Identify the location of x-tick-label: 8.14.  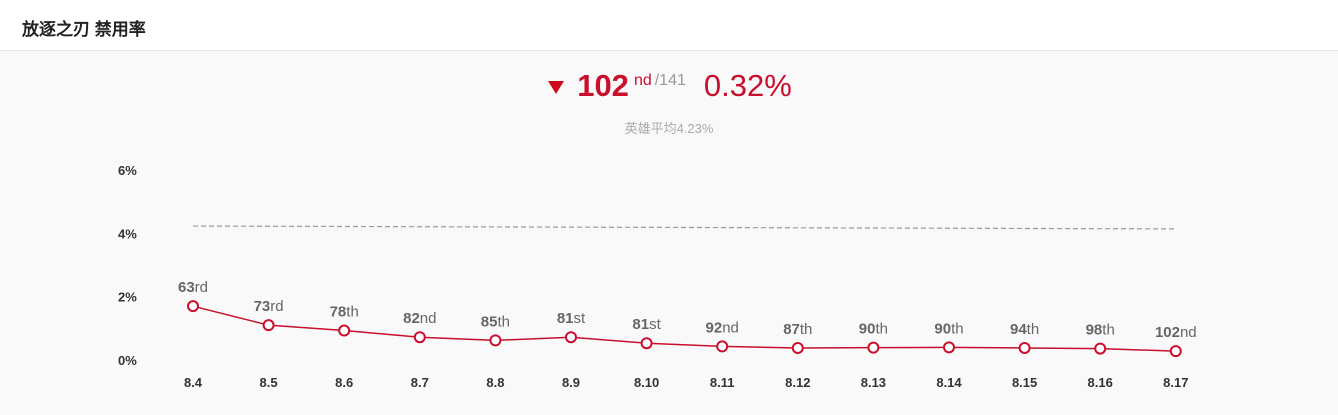
(949, 382).